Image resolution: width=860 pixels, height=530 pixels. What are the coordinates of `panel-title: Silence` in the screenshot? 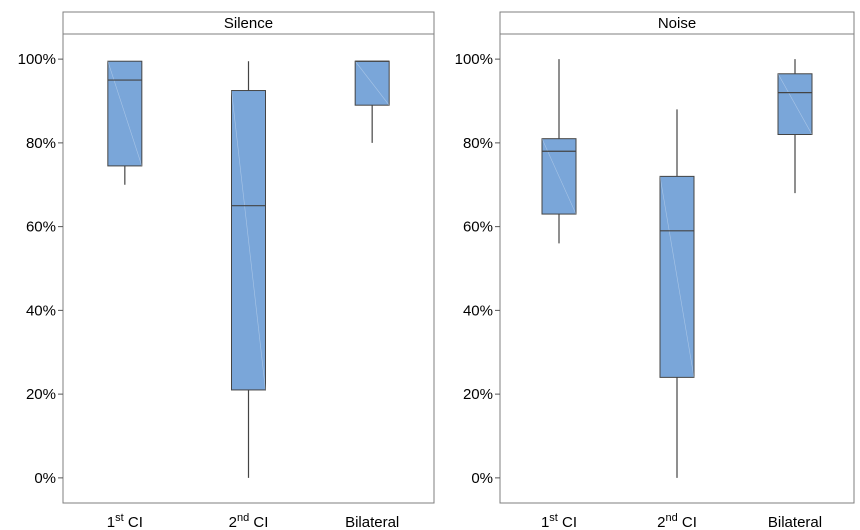 It's located at (248, 23).